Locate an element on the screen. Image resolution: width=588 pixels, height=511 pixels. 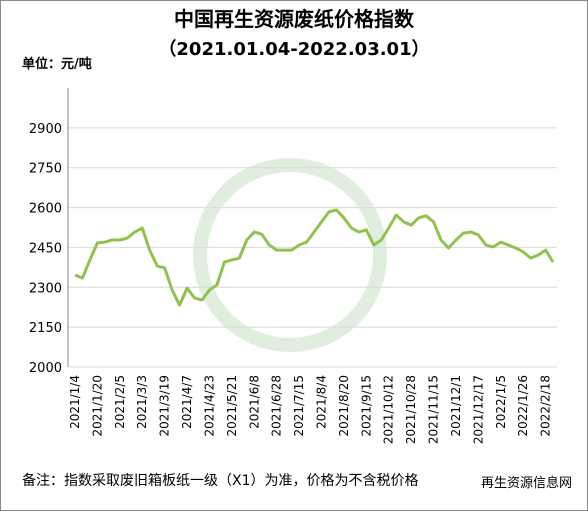
x-tick-label: 2021/11/15 is located at coordinates (434, 409).